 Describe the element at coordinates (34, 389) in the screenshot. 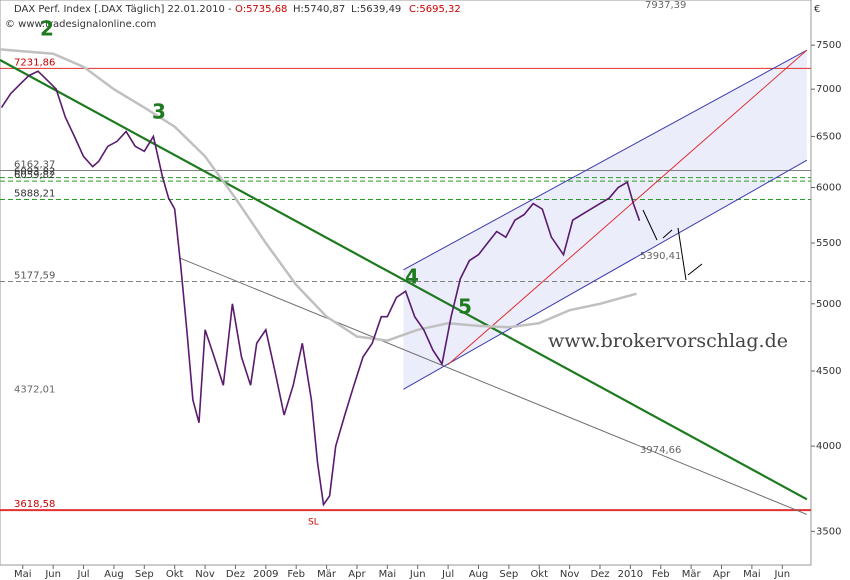

I see `price-note: 4372,01` at that location.